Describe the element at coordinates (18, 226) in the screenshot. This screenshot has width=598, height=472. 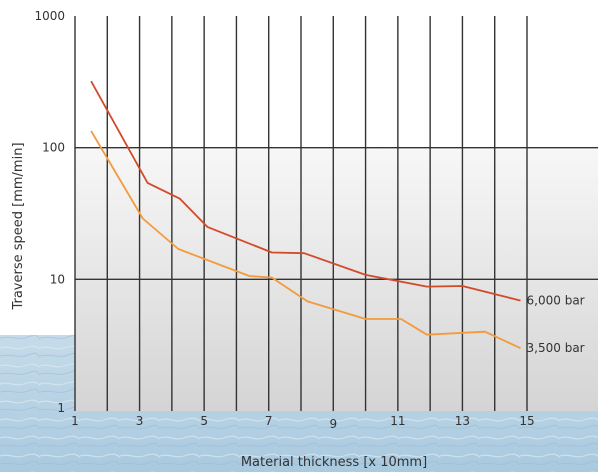
I see `y-axis-label: Traverse speed [mm/min]` at that location.